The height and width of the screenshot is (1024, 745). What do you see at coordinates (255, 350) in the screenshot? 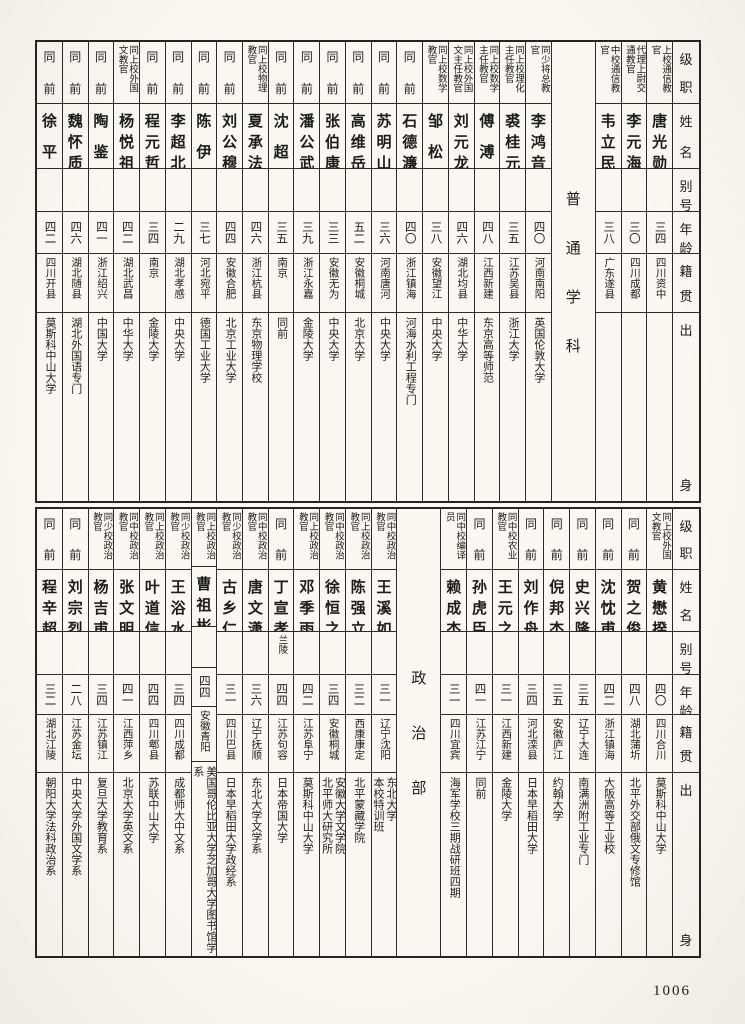
I see `vertical-text: 东京物理学校` at bounding box center [255, 350].